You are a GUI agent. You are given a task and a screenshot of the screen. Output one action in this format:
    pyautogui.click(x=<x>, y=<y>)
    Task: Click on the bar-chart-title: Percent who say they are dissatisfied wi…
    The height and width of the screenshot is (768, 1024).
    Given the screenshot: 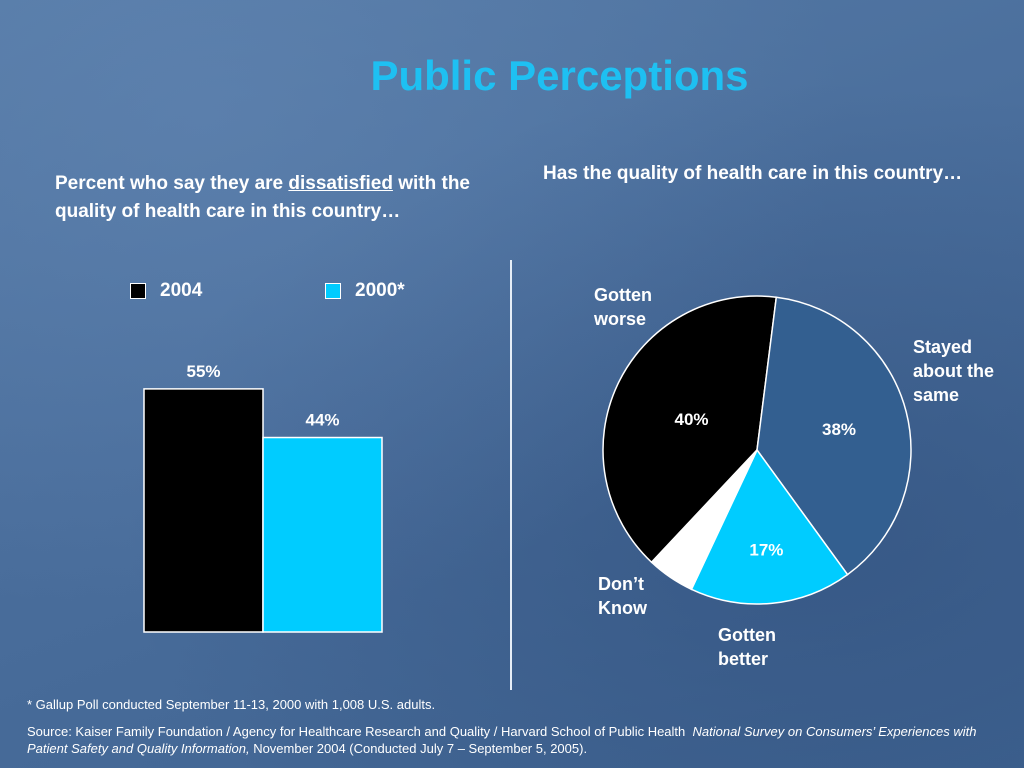 What is the action you would take?
    pyautogui.click(x=265, y=198)
    